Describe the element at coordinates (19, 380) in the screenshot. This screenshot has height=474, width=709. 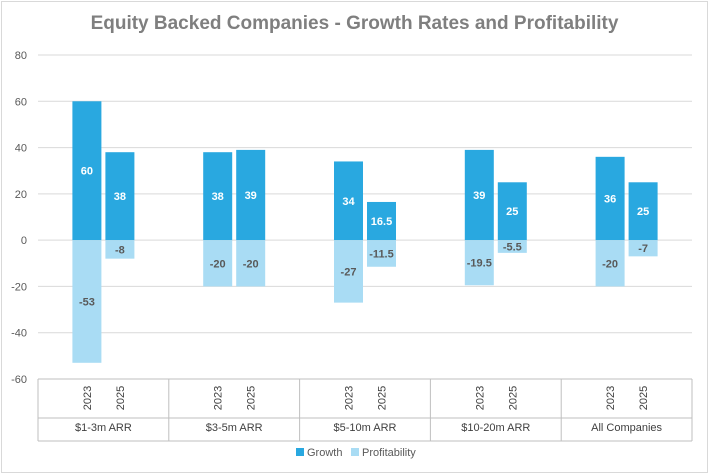
I see `y-tick-label: -60` at that location.